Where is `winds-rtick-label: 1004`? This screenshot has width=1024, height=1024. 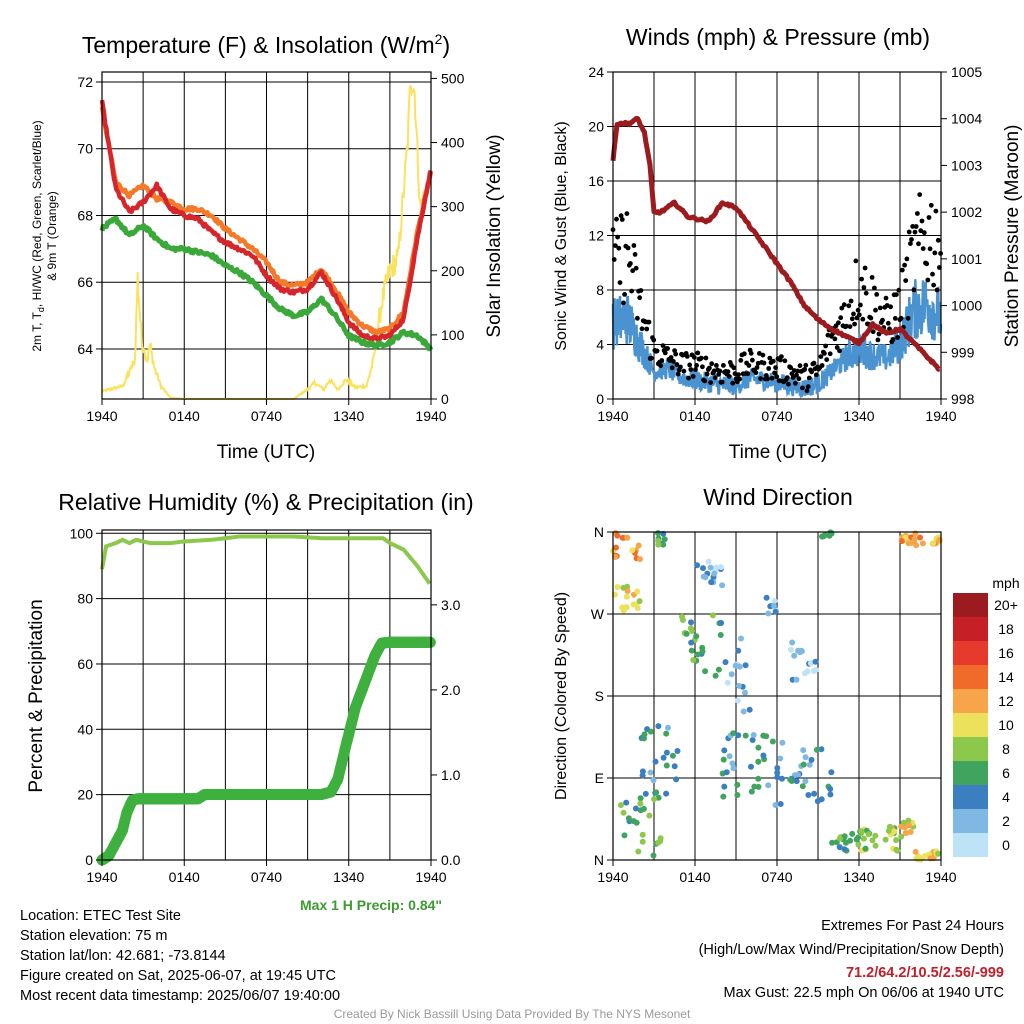 winds-rtick-label: 1004 is located at coordinates (966, 119).